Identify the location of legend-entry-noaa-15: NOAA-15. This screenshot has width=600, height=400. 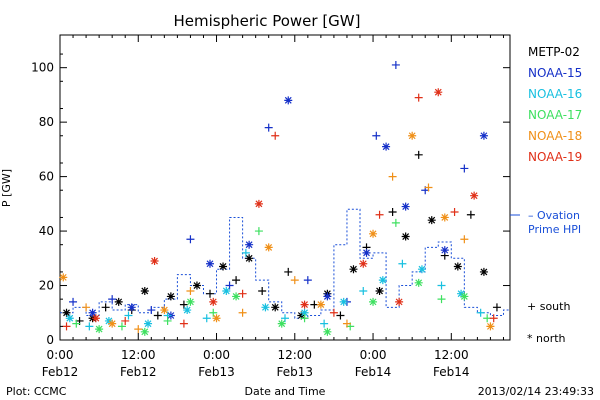
(555, 73).